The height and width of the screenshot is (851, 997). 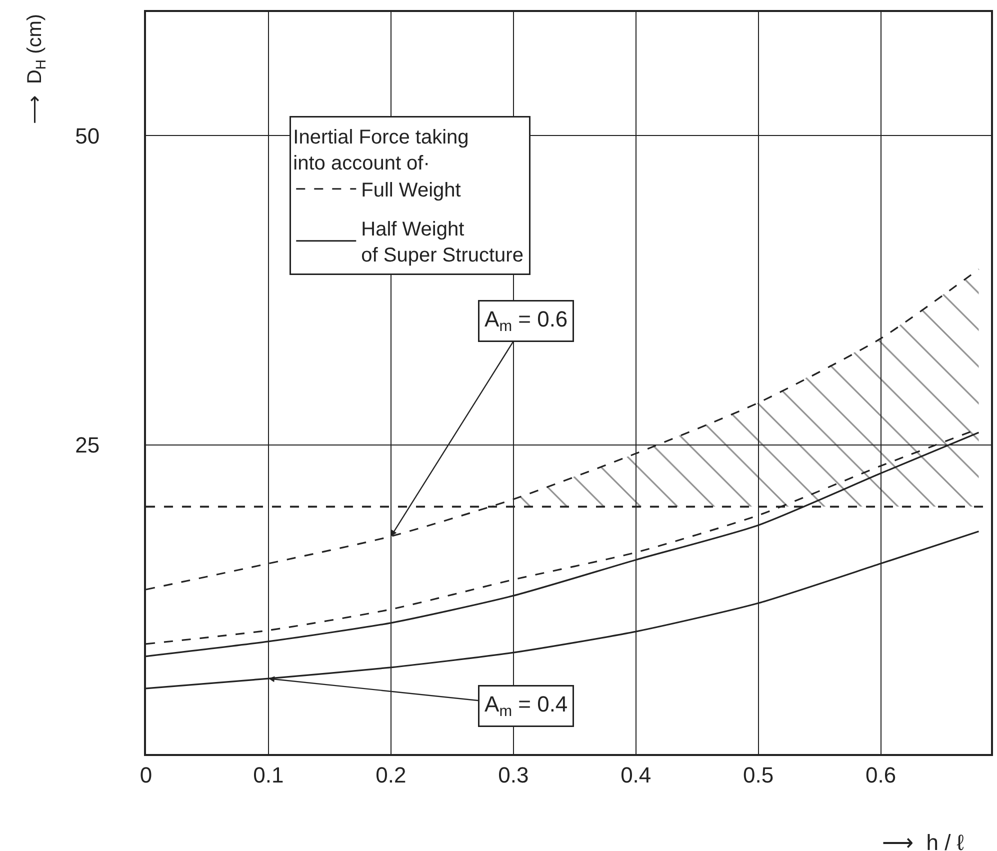 What do you see at coordinates (87, 135) in the screenshot?
I see `y-tick-label: 50` at bounding box center [87, 135].